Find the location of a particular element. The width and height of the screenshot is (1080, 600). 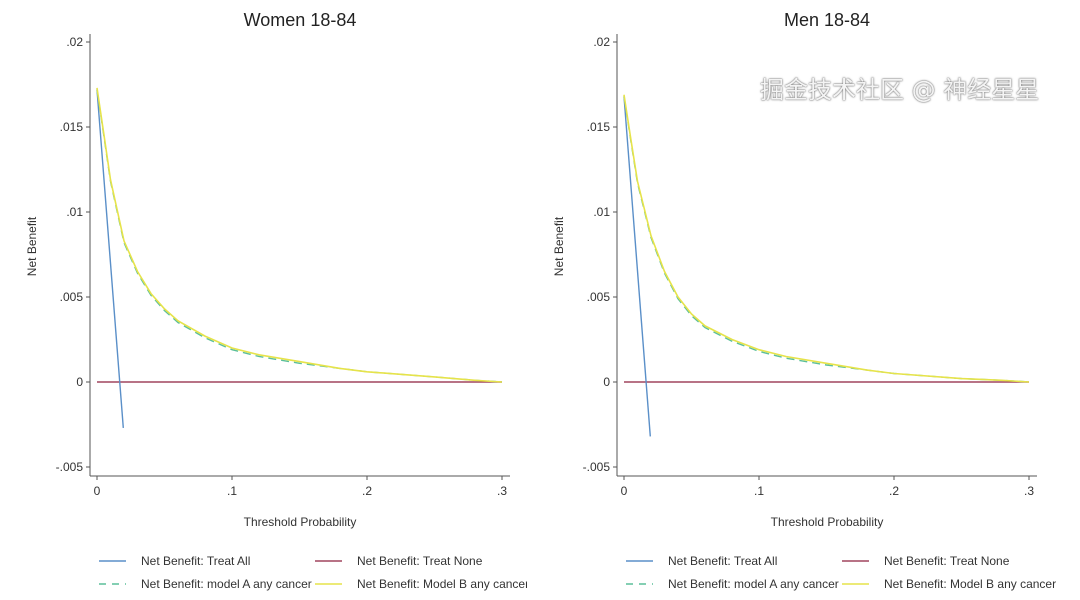

chart-title: Men 18-84 is located at coordinates (827, 20).